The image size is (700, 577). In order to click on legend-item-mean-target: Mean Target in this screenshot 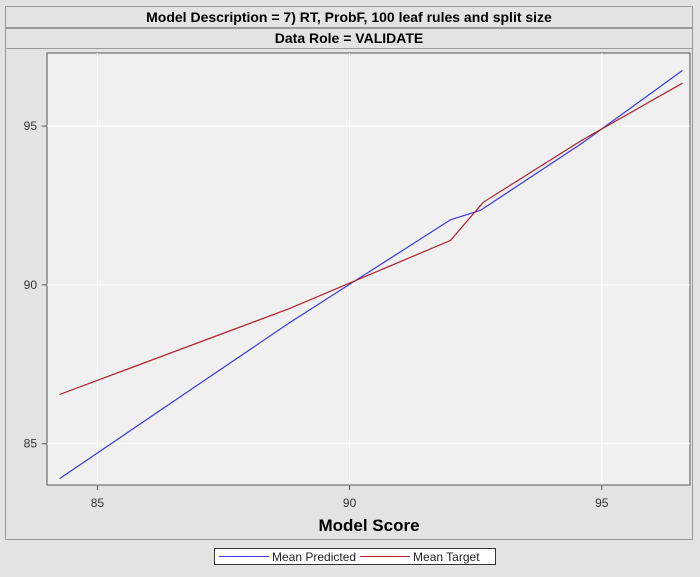, I will do `click(420, 557)`.